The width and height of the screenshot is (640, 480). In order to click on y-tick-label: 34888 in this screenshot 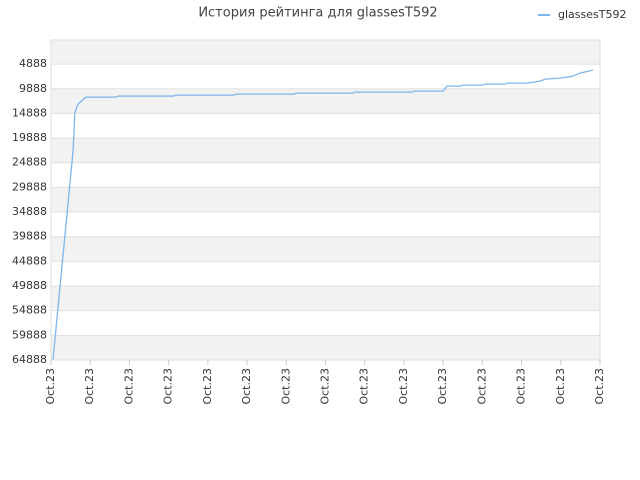, I will do `click(29, 211)`.